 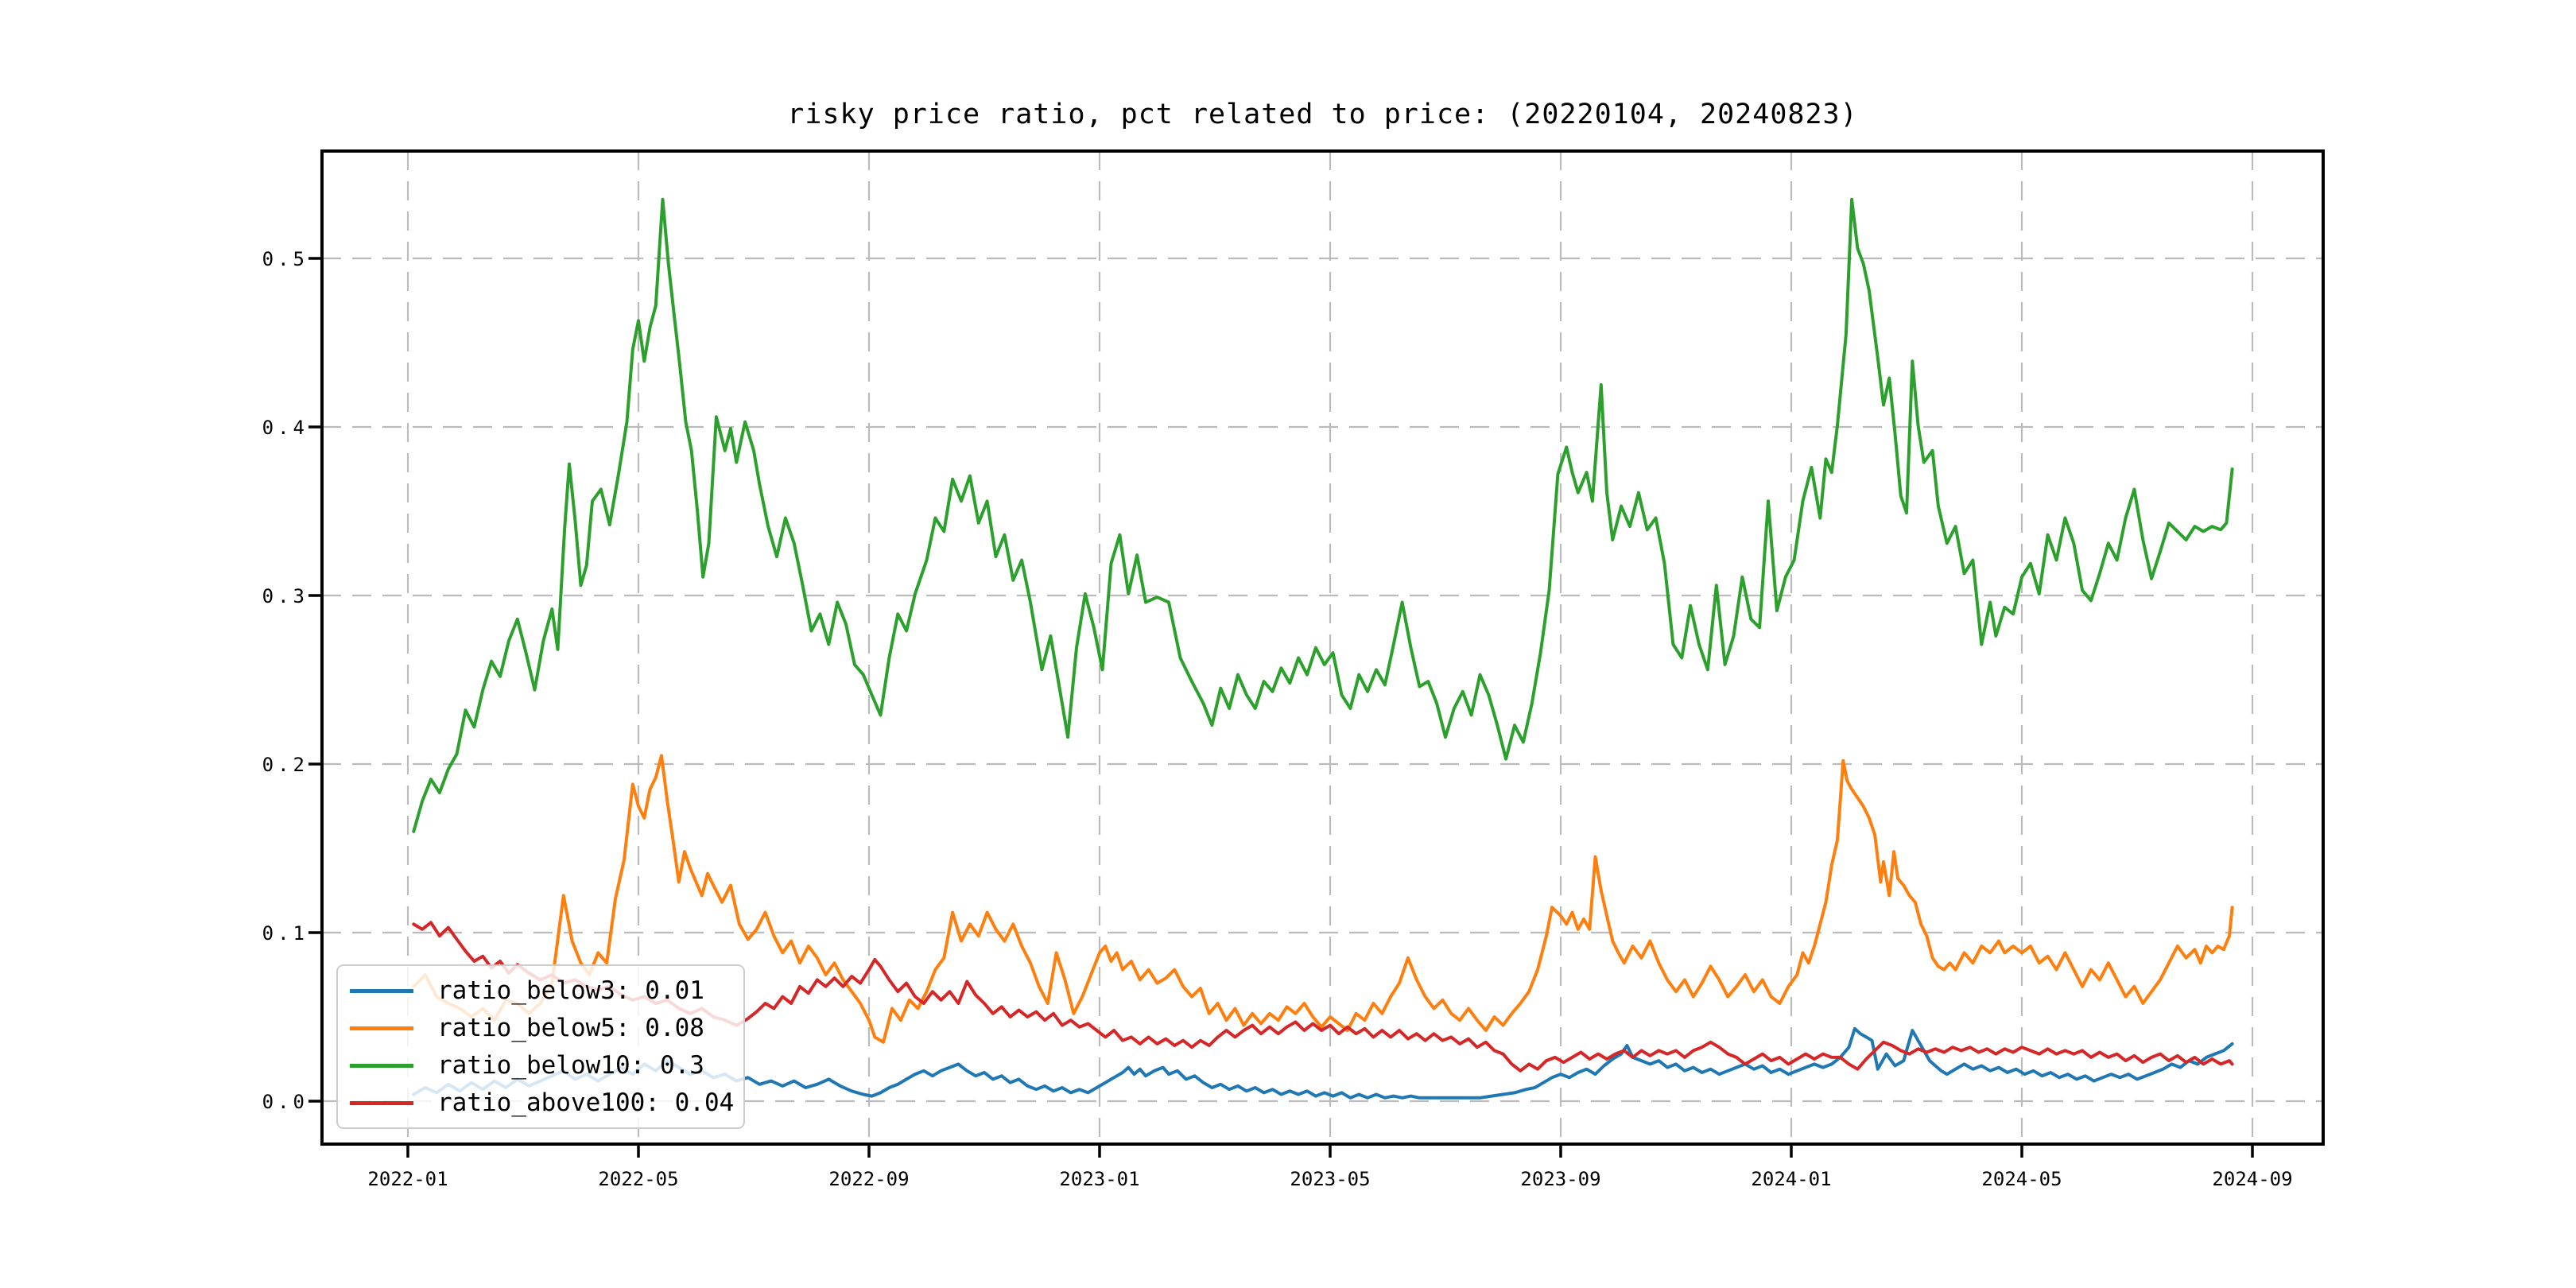 I want to click on y-tick-label-0.5: 0.5, so click(x=285, y=259).